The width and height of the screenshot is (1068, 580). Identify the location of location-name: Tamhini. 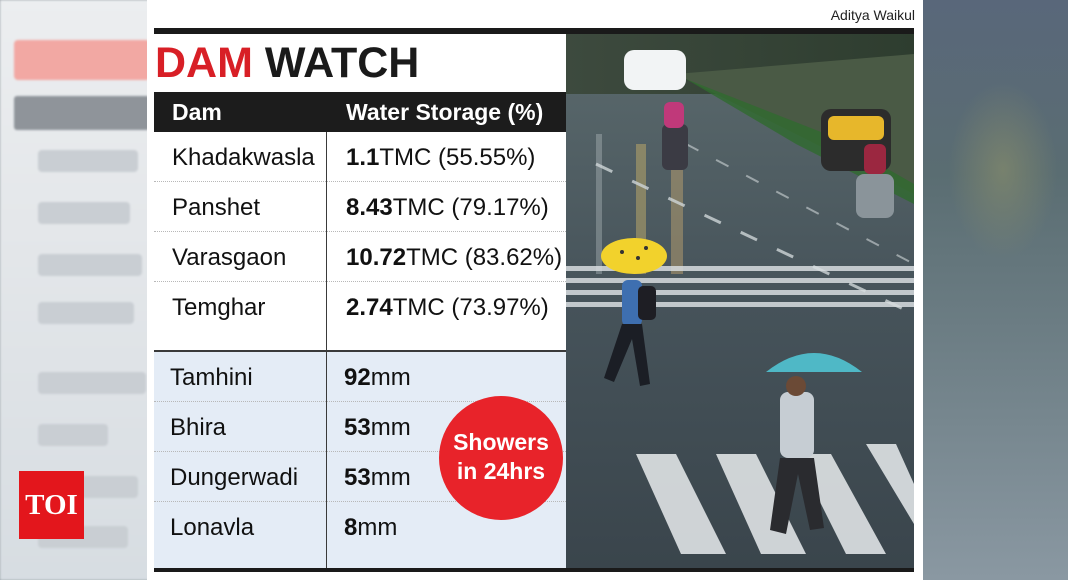
(211, 377).